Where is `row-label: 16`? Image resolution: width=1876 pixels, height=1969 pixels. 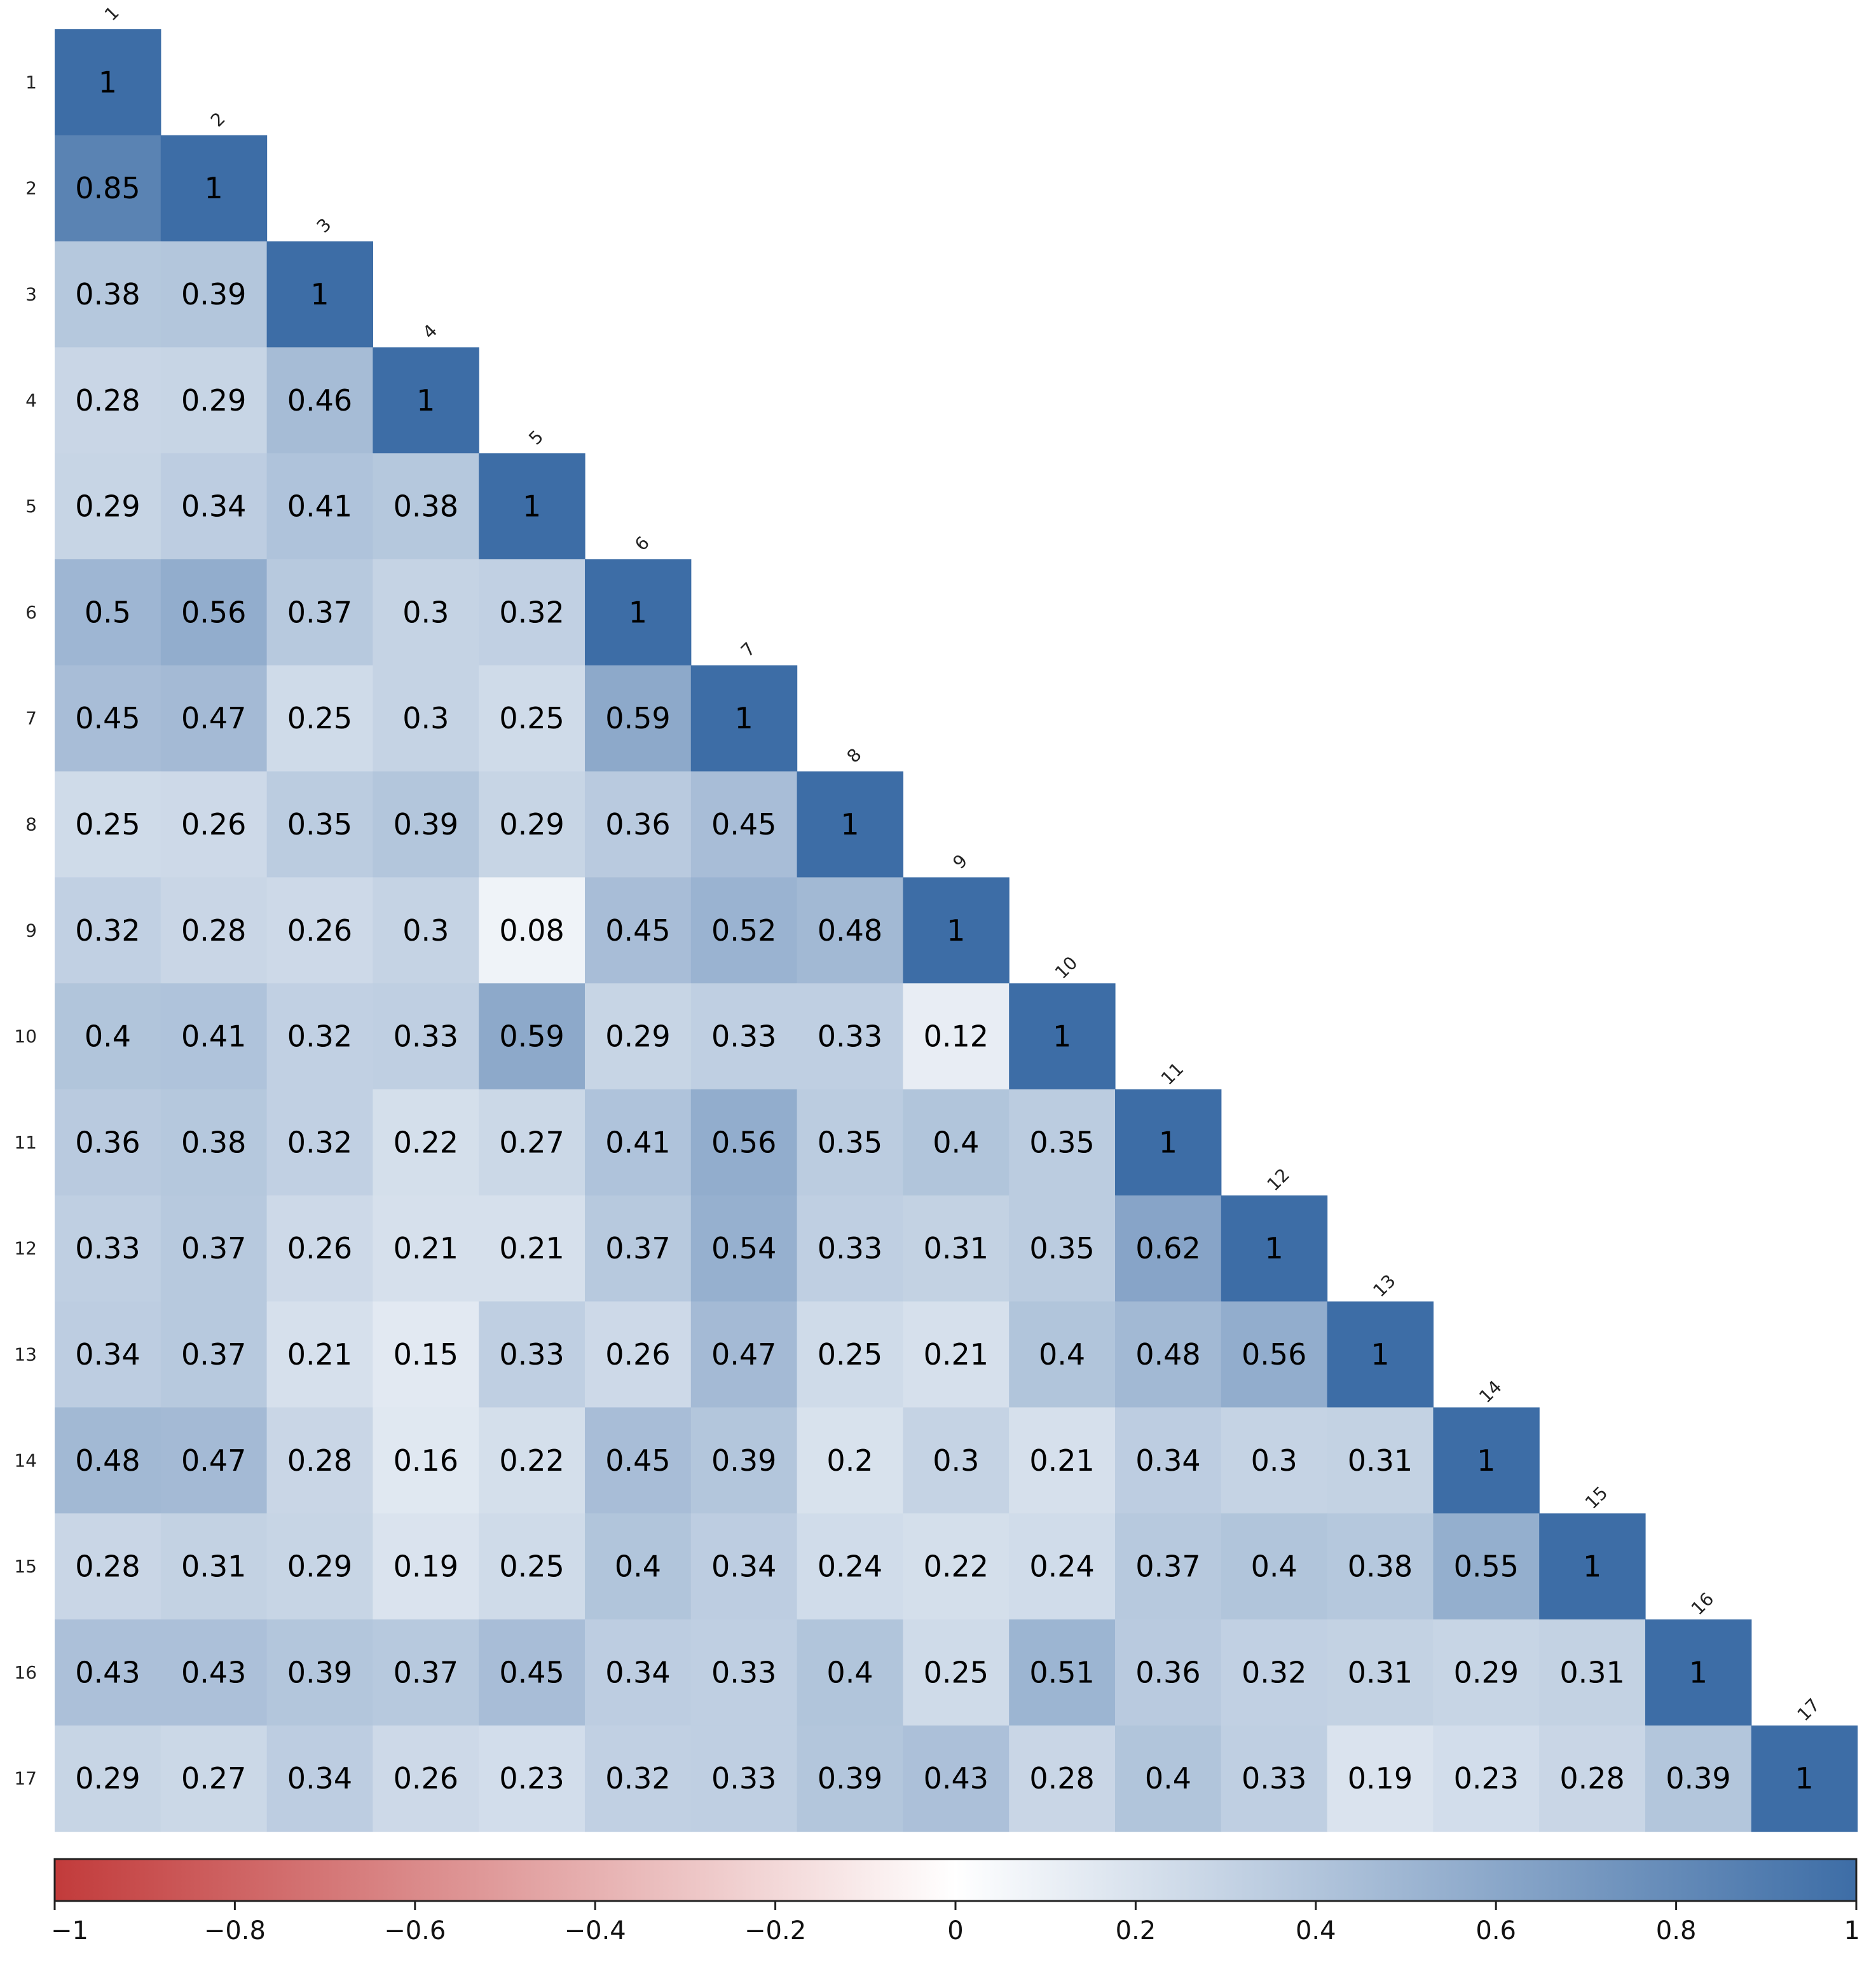 row-label: 16 is located at coordinates (25, 1672).